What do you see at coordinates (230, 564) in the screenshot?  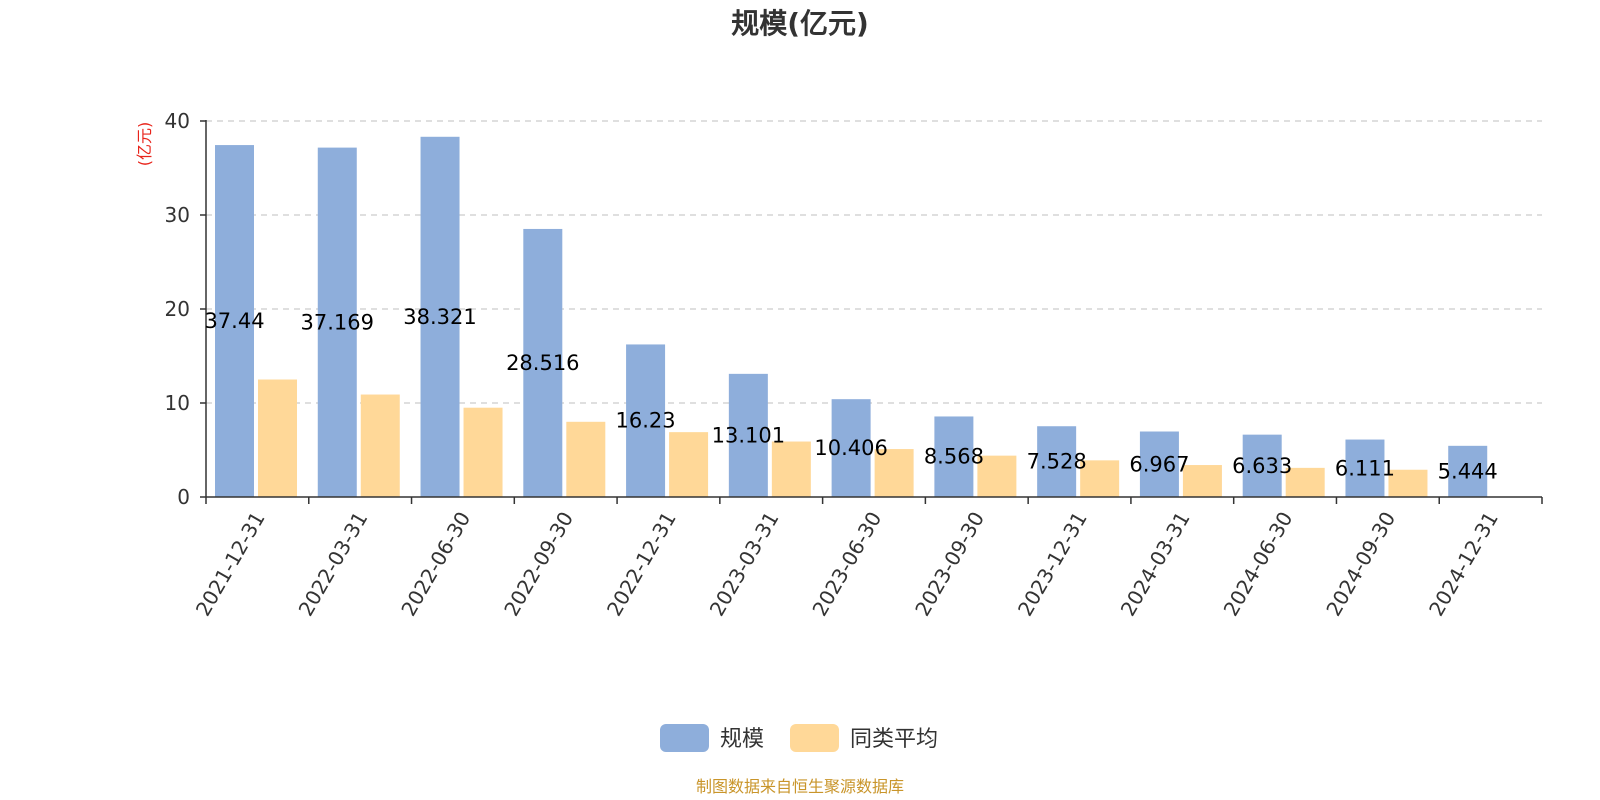 I see `x-tick-label: 2021-12-31` at bounding box center [230, 564].